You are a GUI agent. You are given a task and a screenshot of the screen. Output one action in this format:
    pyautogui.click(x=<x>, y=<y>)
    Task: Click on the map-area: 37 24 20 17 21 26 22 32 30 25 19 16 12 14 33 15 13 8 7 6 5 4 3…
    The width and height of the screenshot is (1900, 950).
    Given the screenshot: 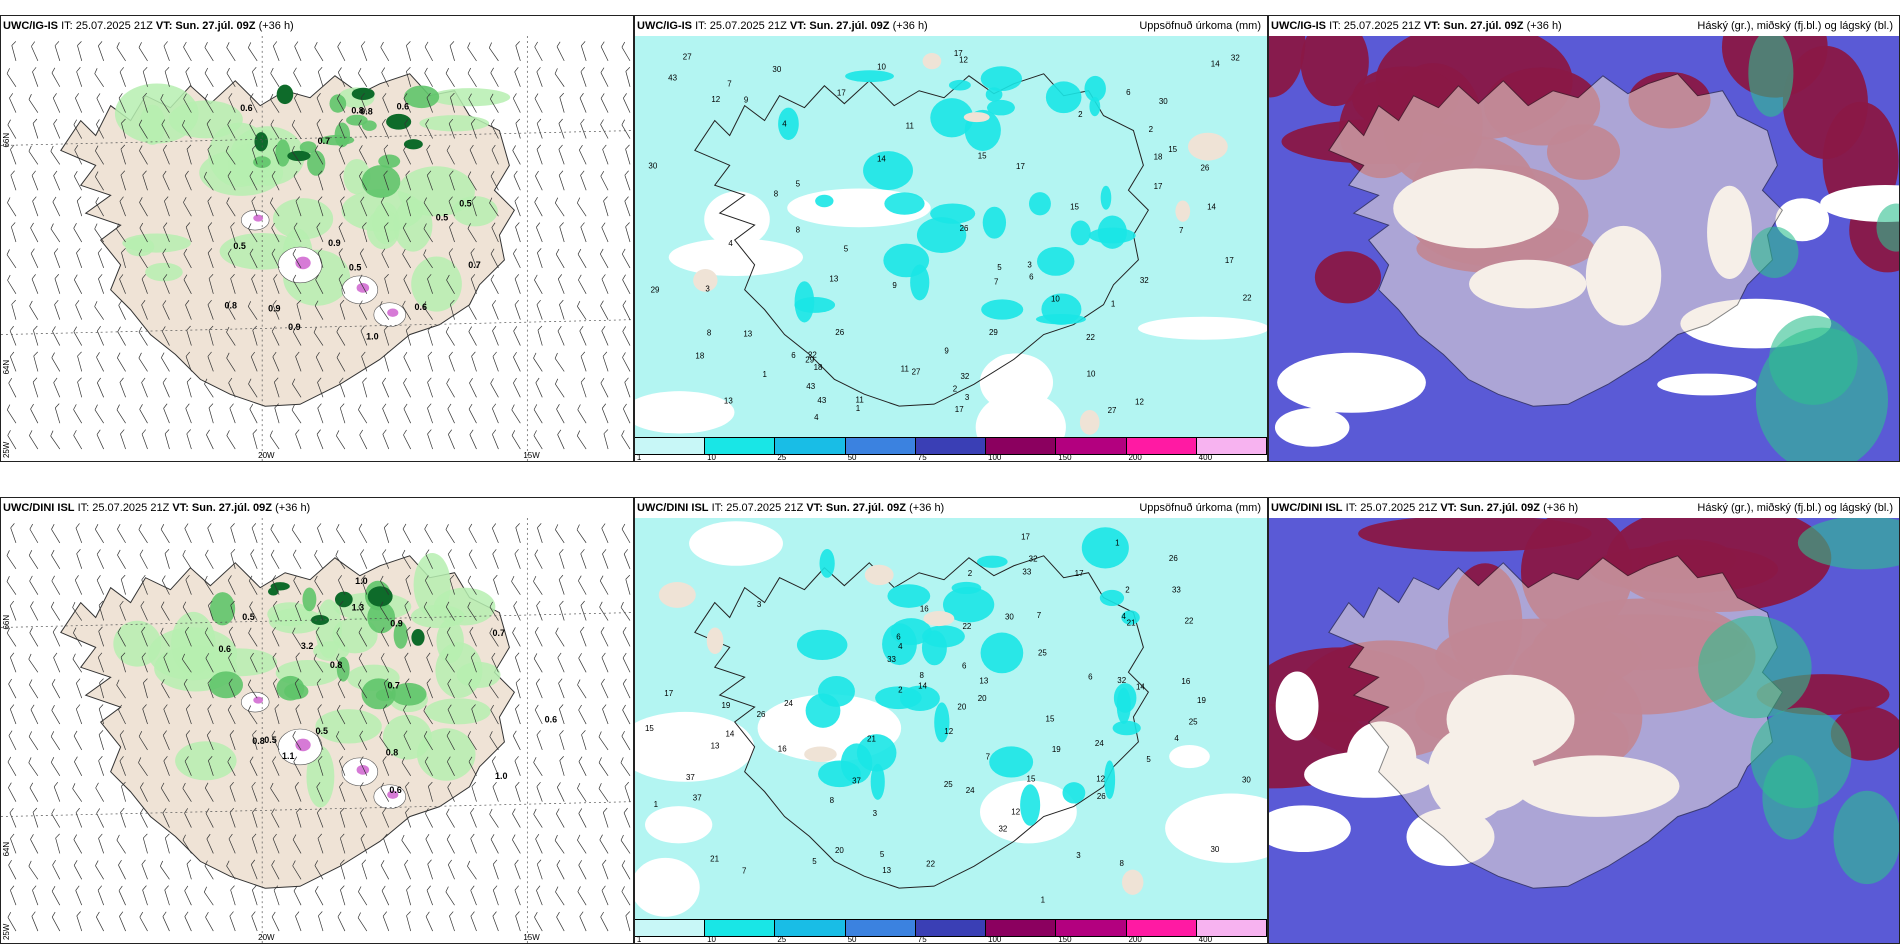 What is the action you would take?
    pyautogui.click(x=951, y=718)
    